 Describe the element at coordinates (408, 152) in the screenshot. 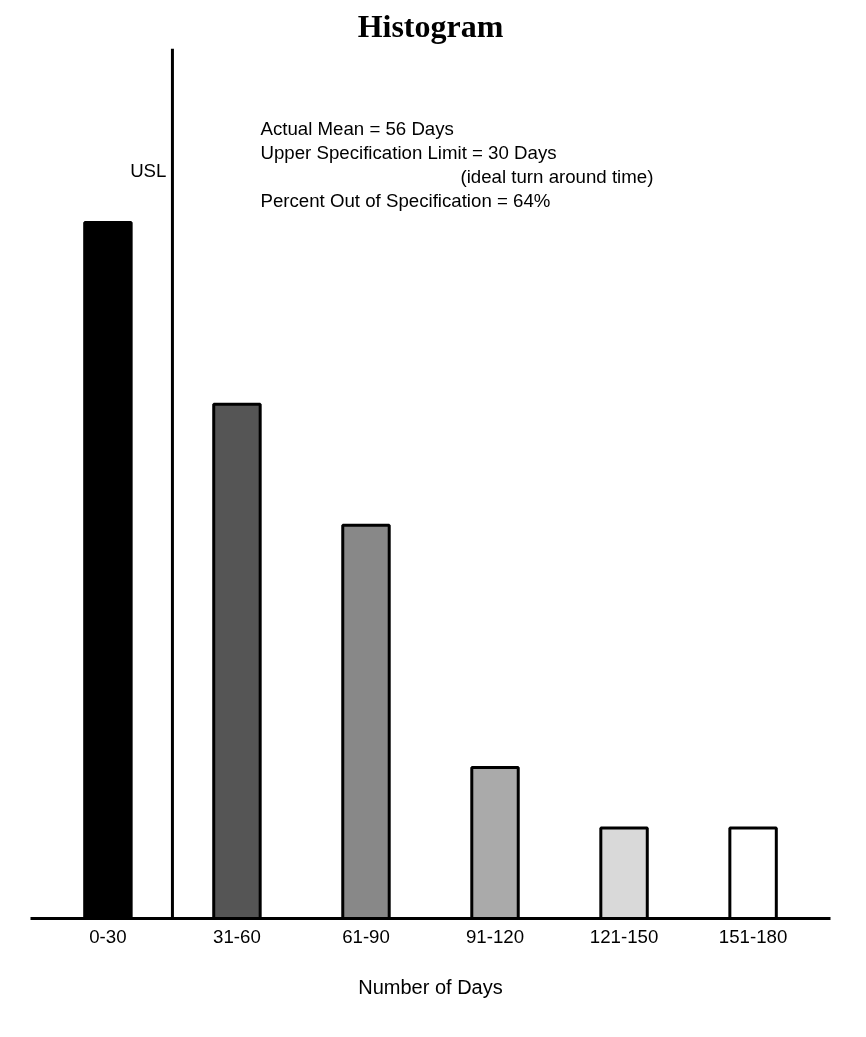

I see `text: Upper Specification Limit = 30 Days` at that location.